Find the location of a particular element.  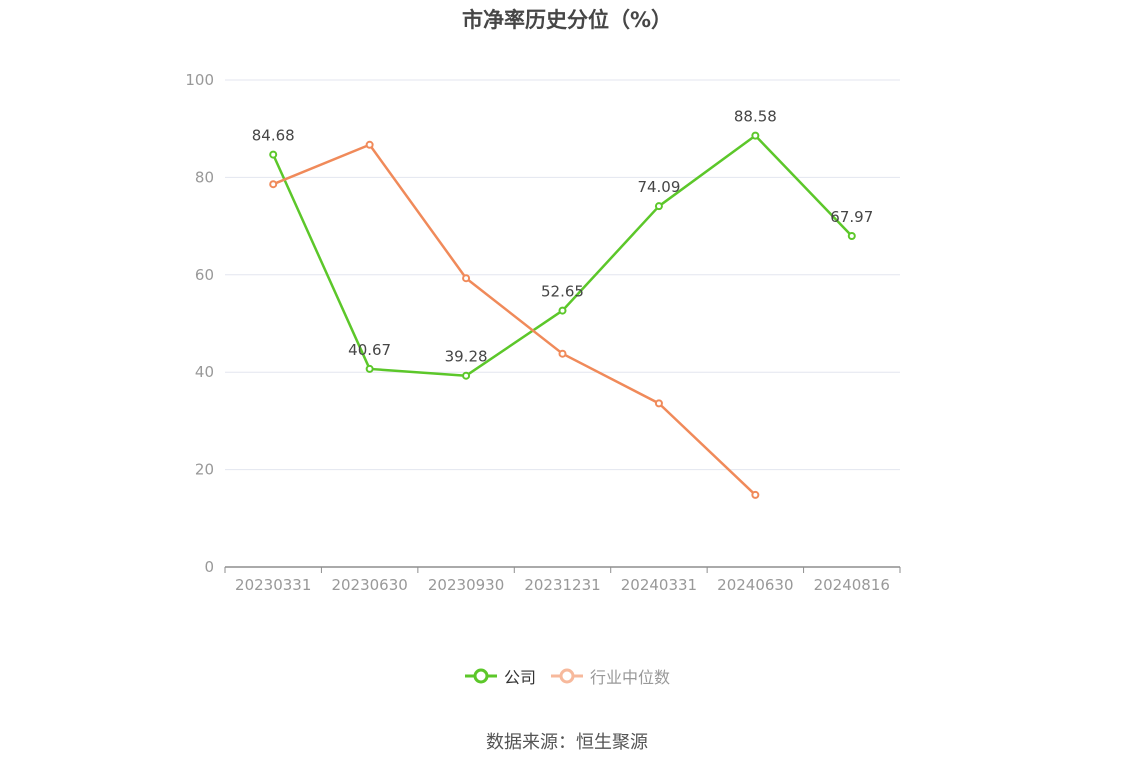

legend-item-company: 公司 is located at coordinates (500, 676).